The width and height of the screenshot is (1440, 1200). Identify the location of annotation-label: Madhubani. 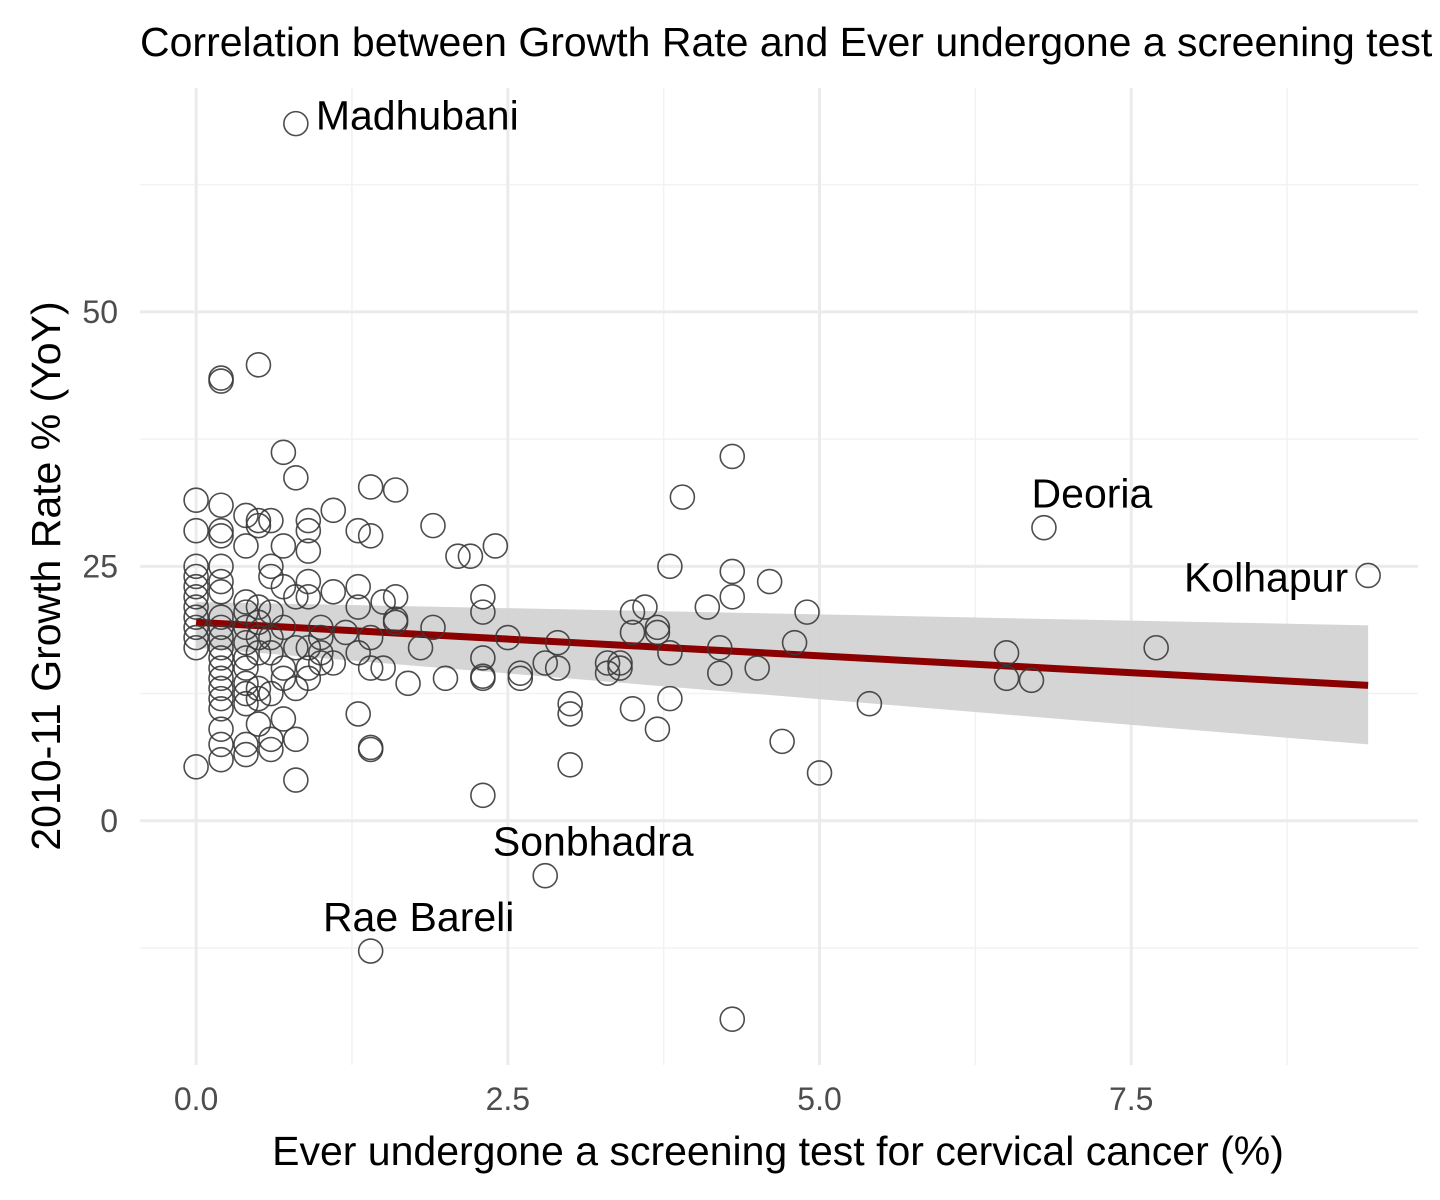
(417, 116).